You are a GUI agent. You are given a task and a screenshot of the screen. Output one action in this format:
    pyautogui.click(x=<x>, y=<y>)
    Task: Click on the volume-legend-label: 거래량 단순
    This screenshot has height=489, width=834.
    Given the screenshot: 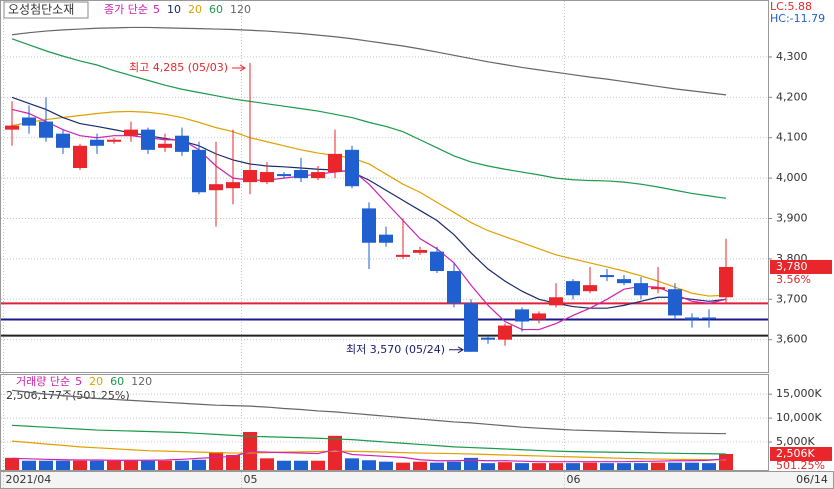 What is the action you would take?
    pyautogui.click(x=43, y=381)
    